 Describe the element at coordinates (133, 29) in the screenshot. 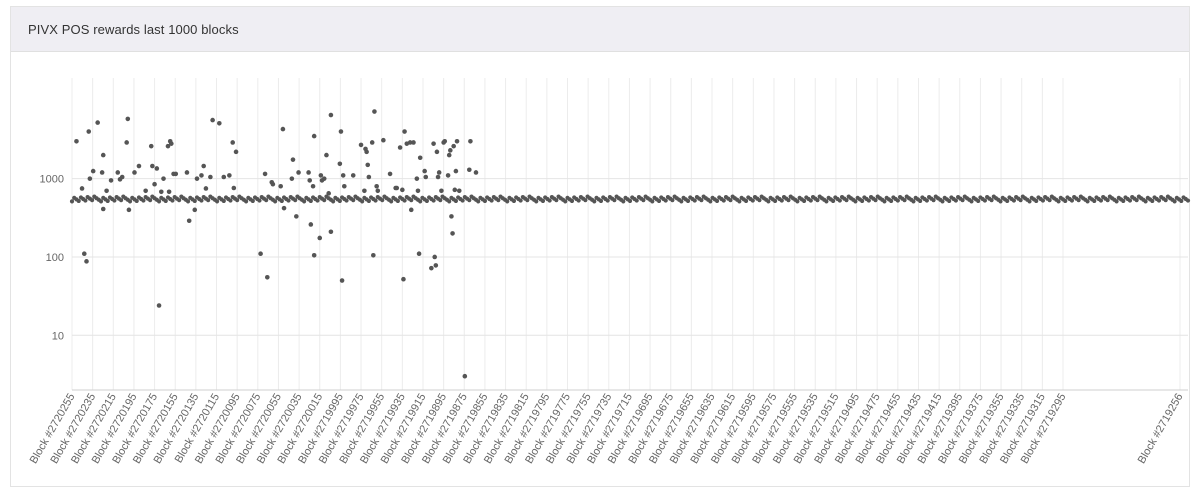

I see `panel-title: PIVX POS rewards last 1000 blocks` at that location.